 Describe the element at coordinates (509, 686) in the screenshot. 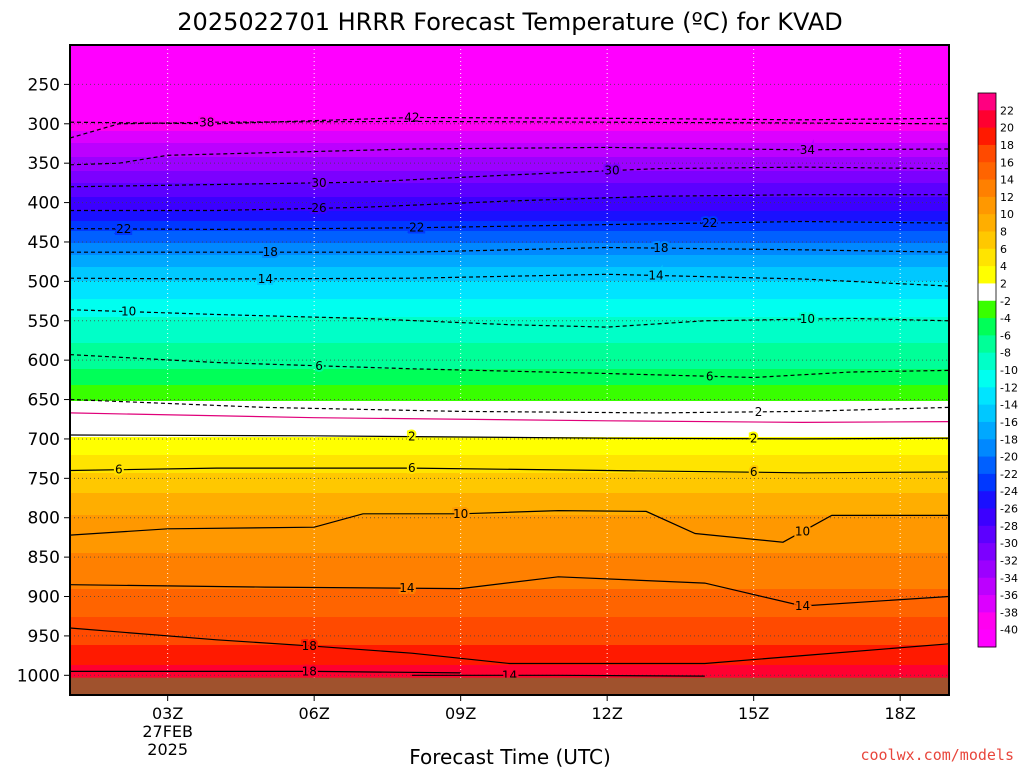

I see `surface-ground` at that location.